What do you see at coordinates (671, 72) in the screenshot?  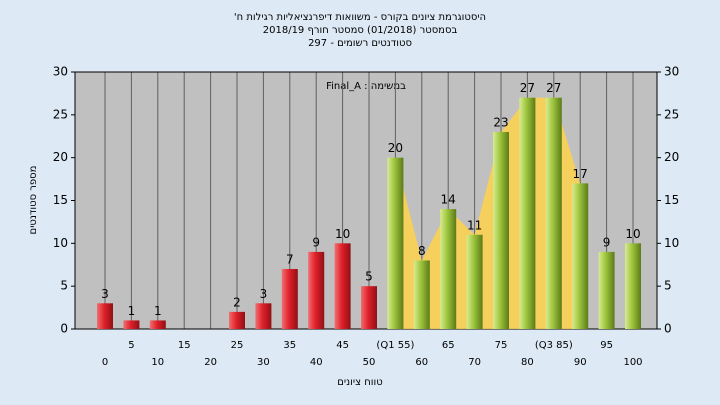 I see `y2-tick-label: 30` at bounding box center [671, 72].